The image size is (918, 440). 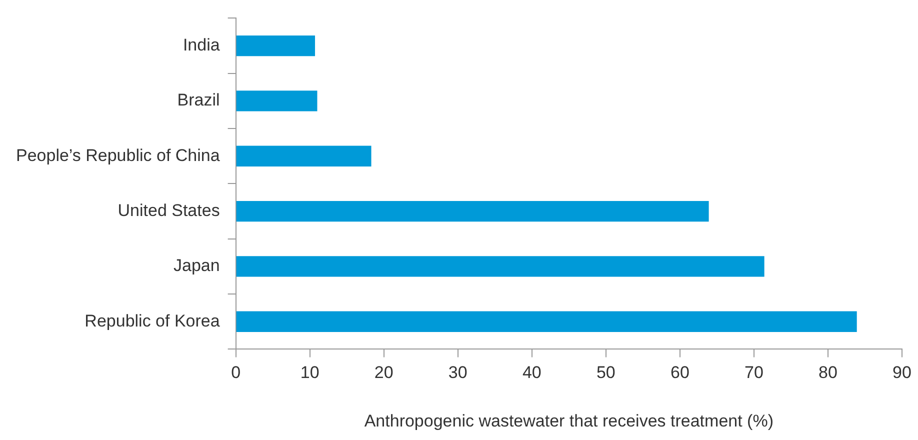 I want to click on x-tick-label: 30, so click(x=458, y=372).